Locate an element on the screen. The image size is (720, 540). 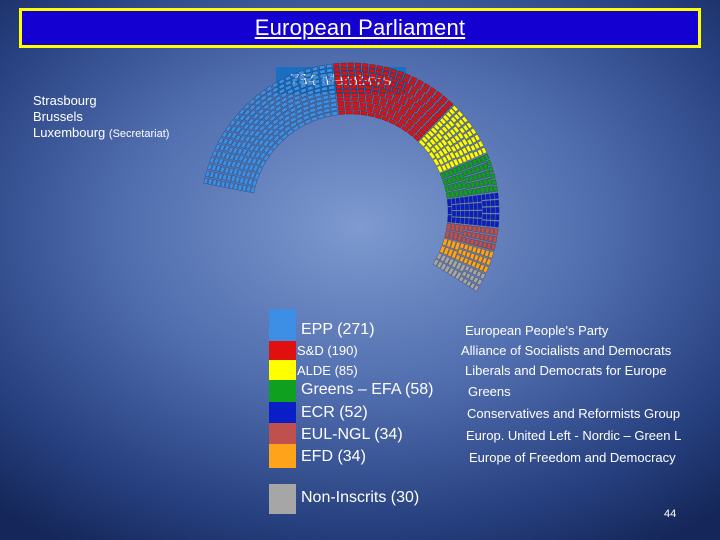
legend-label-1: S&D (190) is located at coordinates (327, 350).